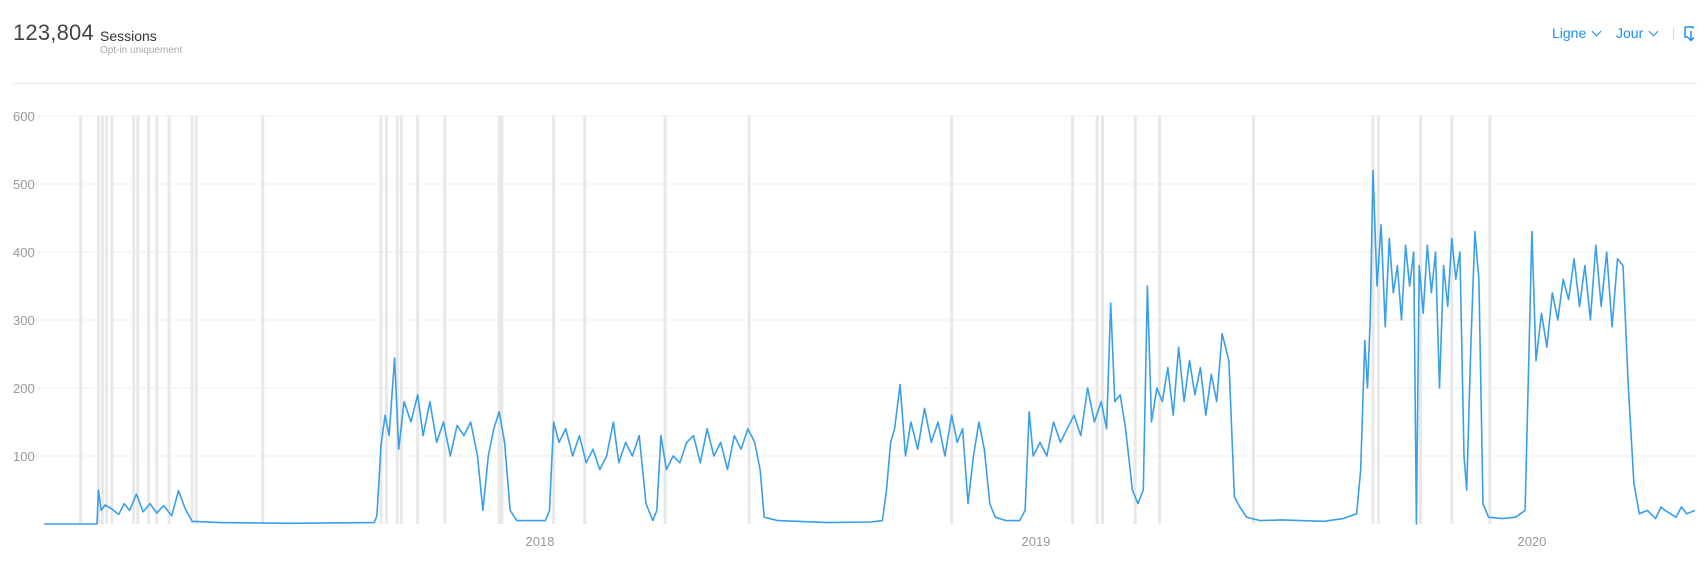 The image size is (1708, 566). Describe the element at coordinates (1608, 34) in the screenshot. I see `chart-controls: Ligne Jour` at that location.